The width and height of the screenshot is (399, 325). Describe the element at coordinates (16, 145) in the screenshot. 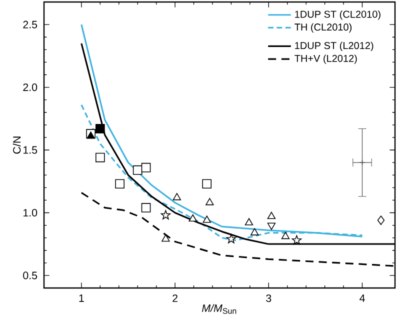

I see `y-axis-title: C/N` at that location.